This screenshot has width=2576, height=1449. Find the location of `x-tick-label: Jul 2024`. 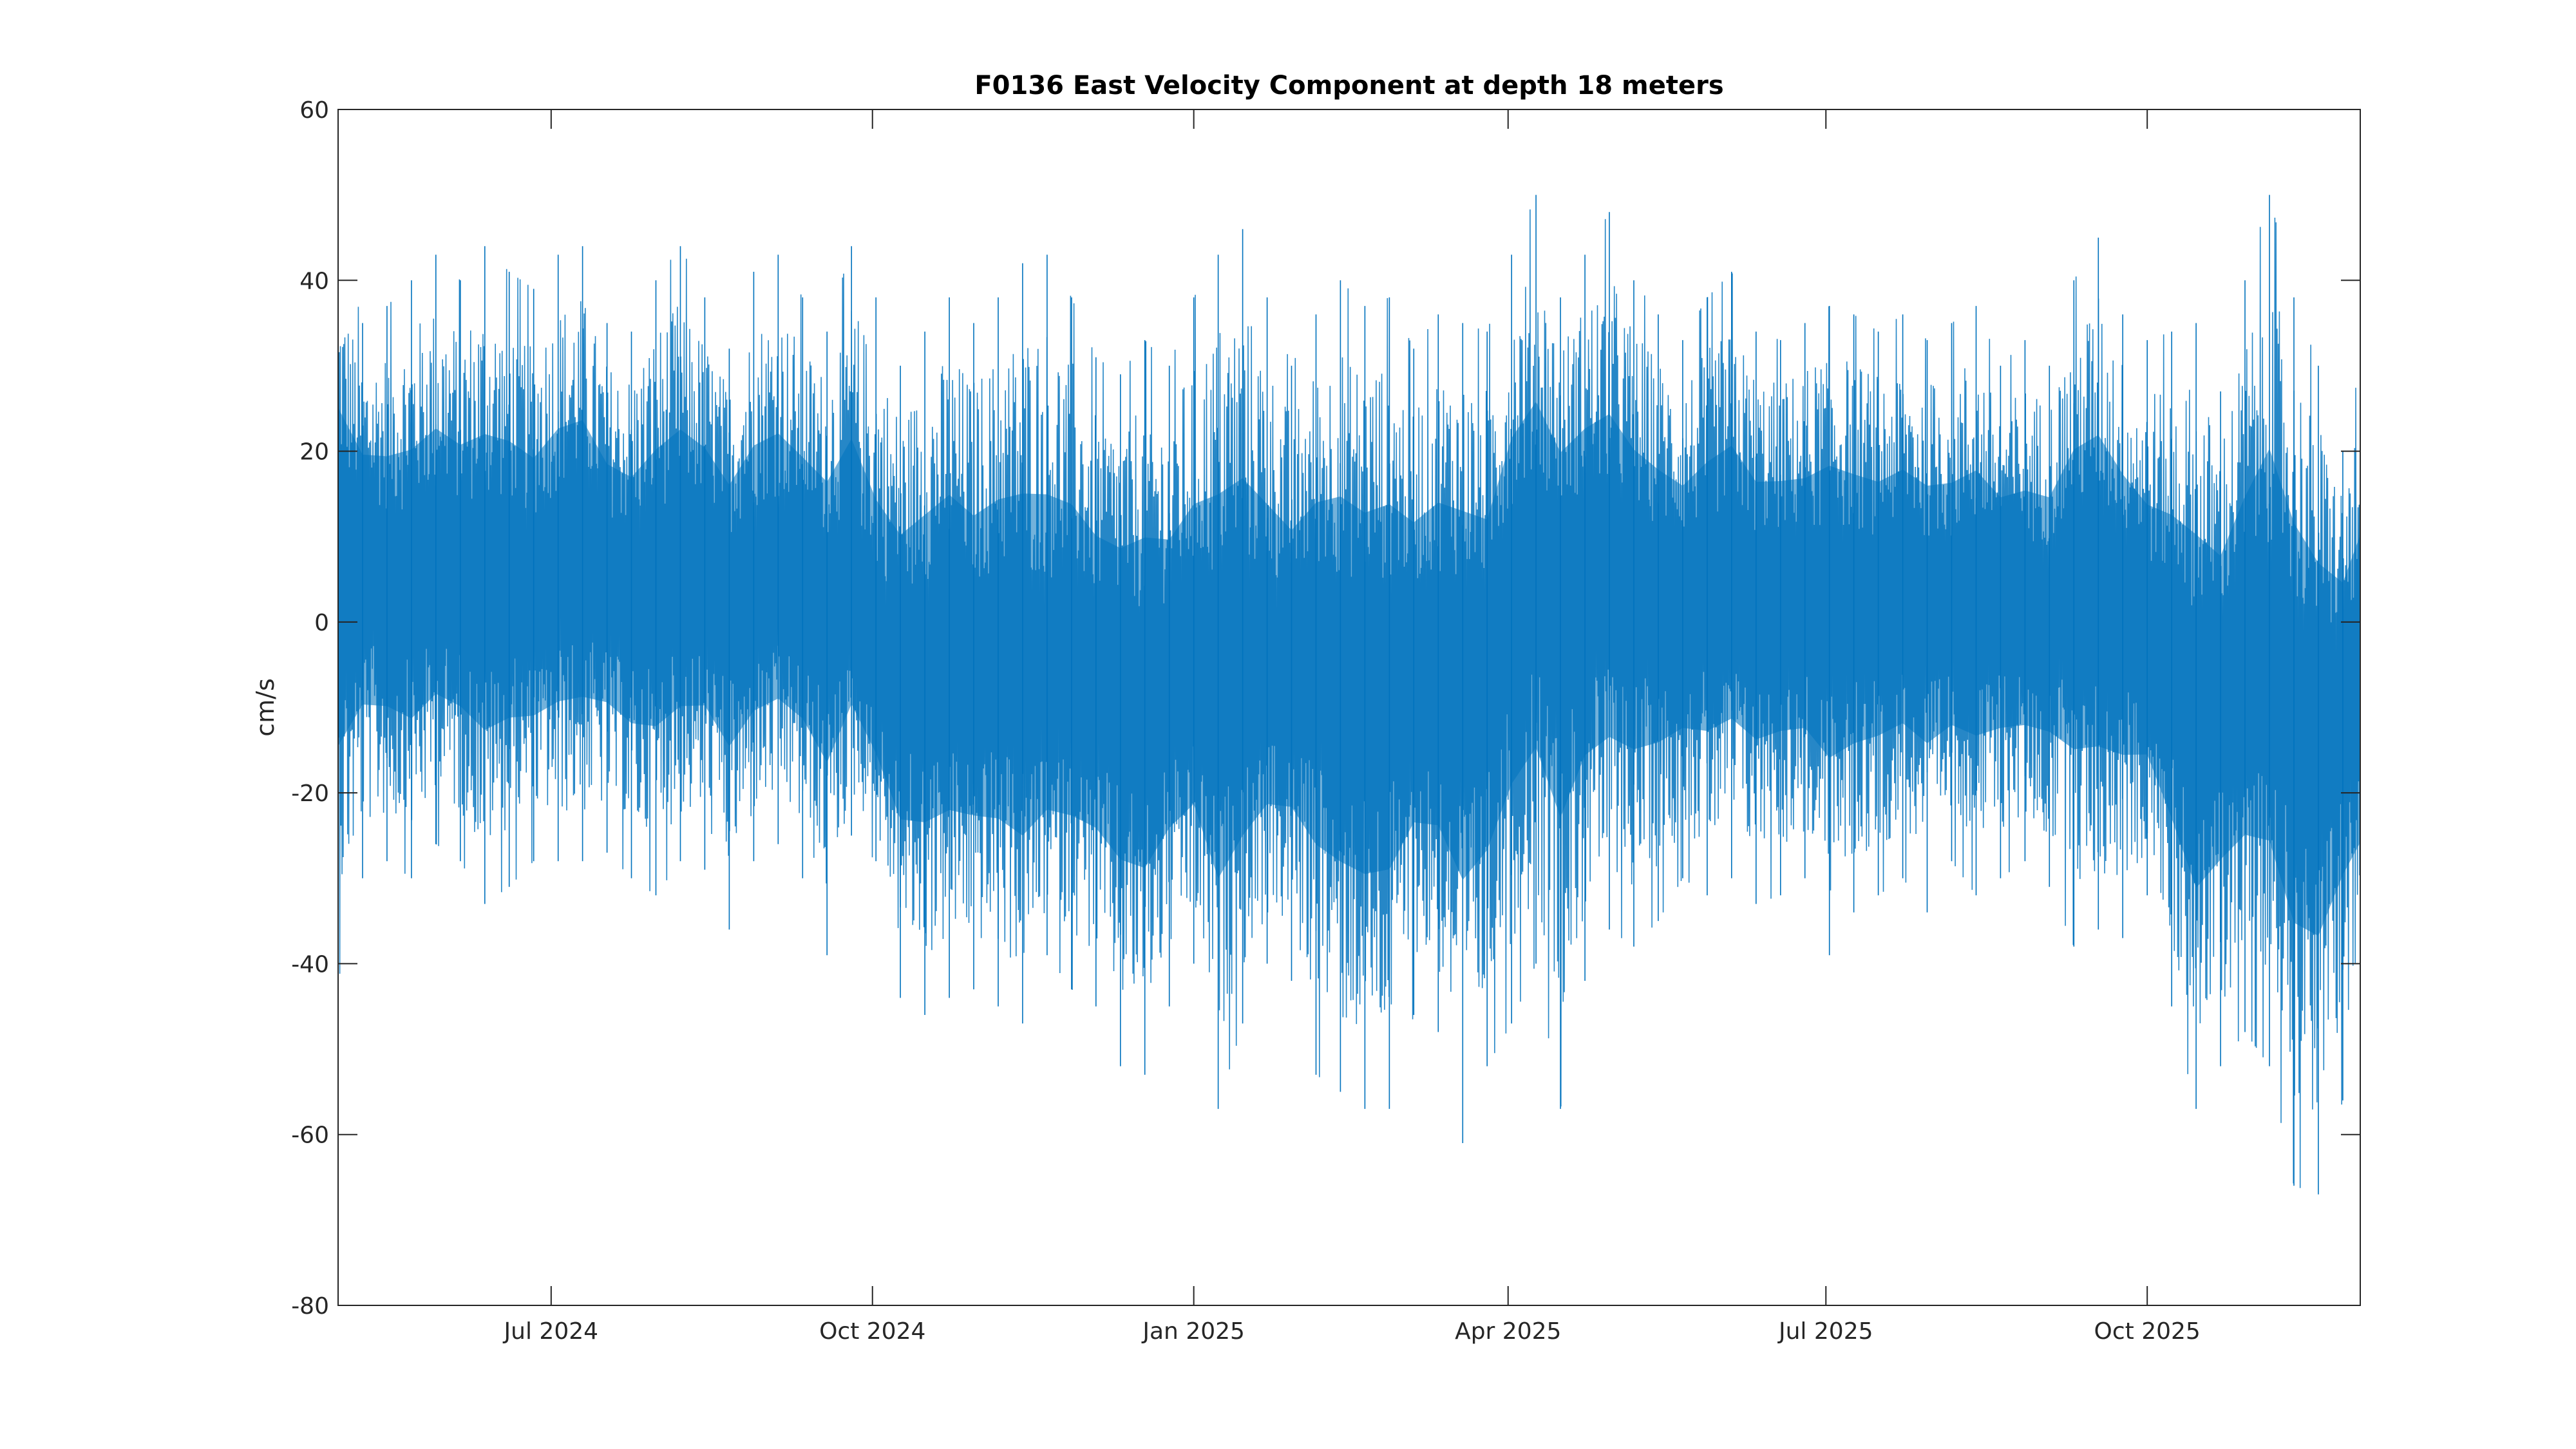

x-tick-label: Jul 2024 is located at coordinates (551, 1331).